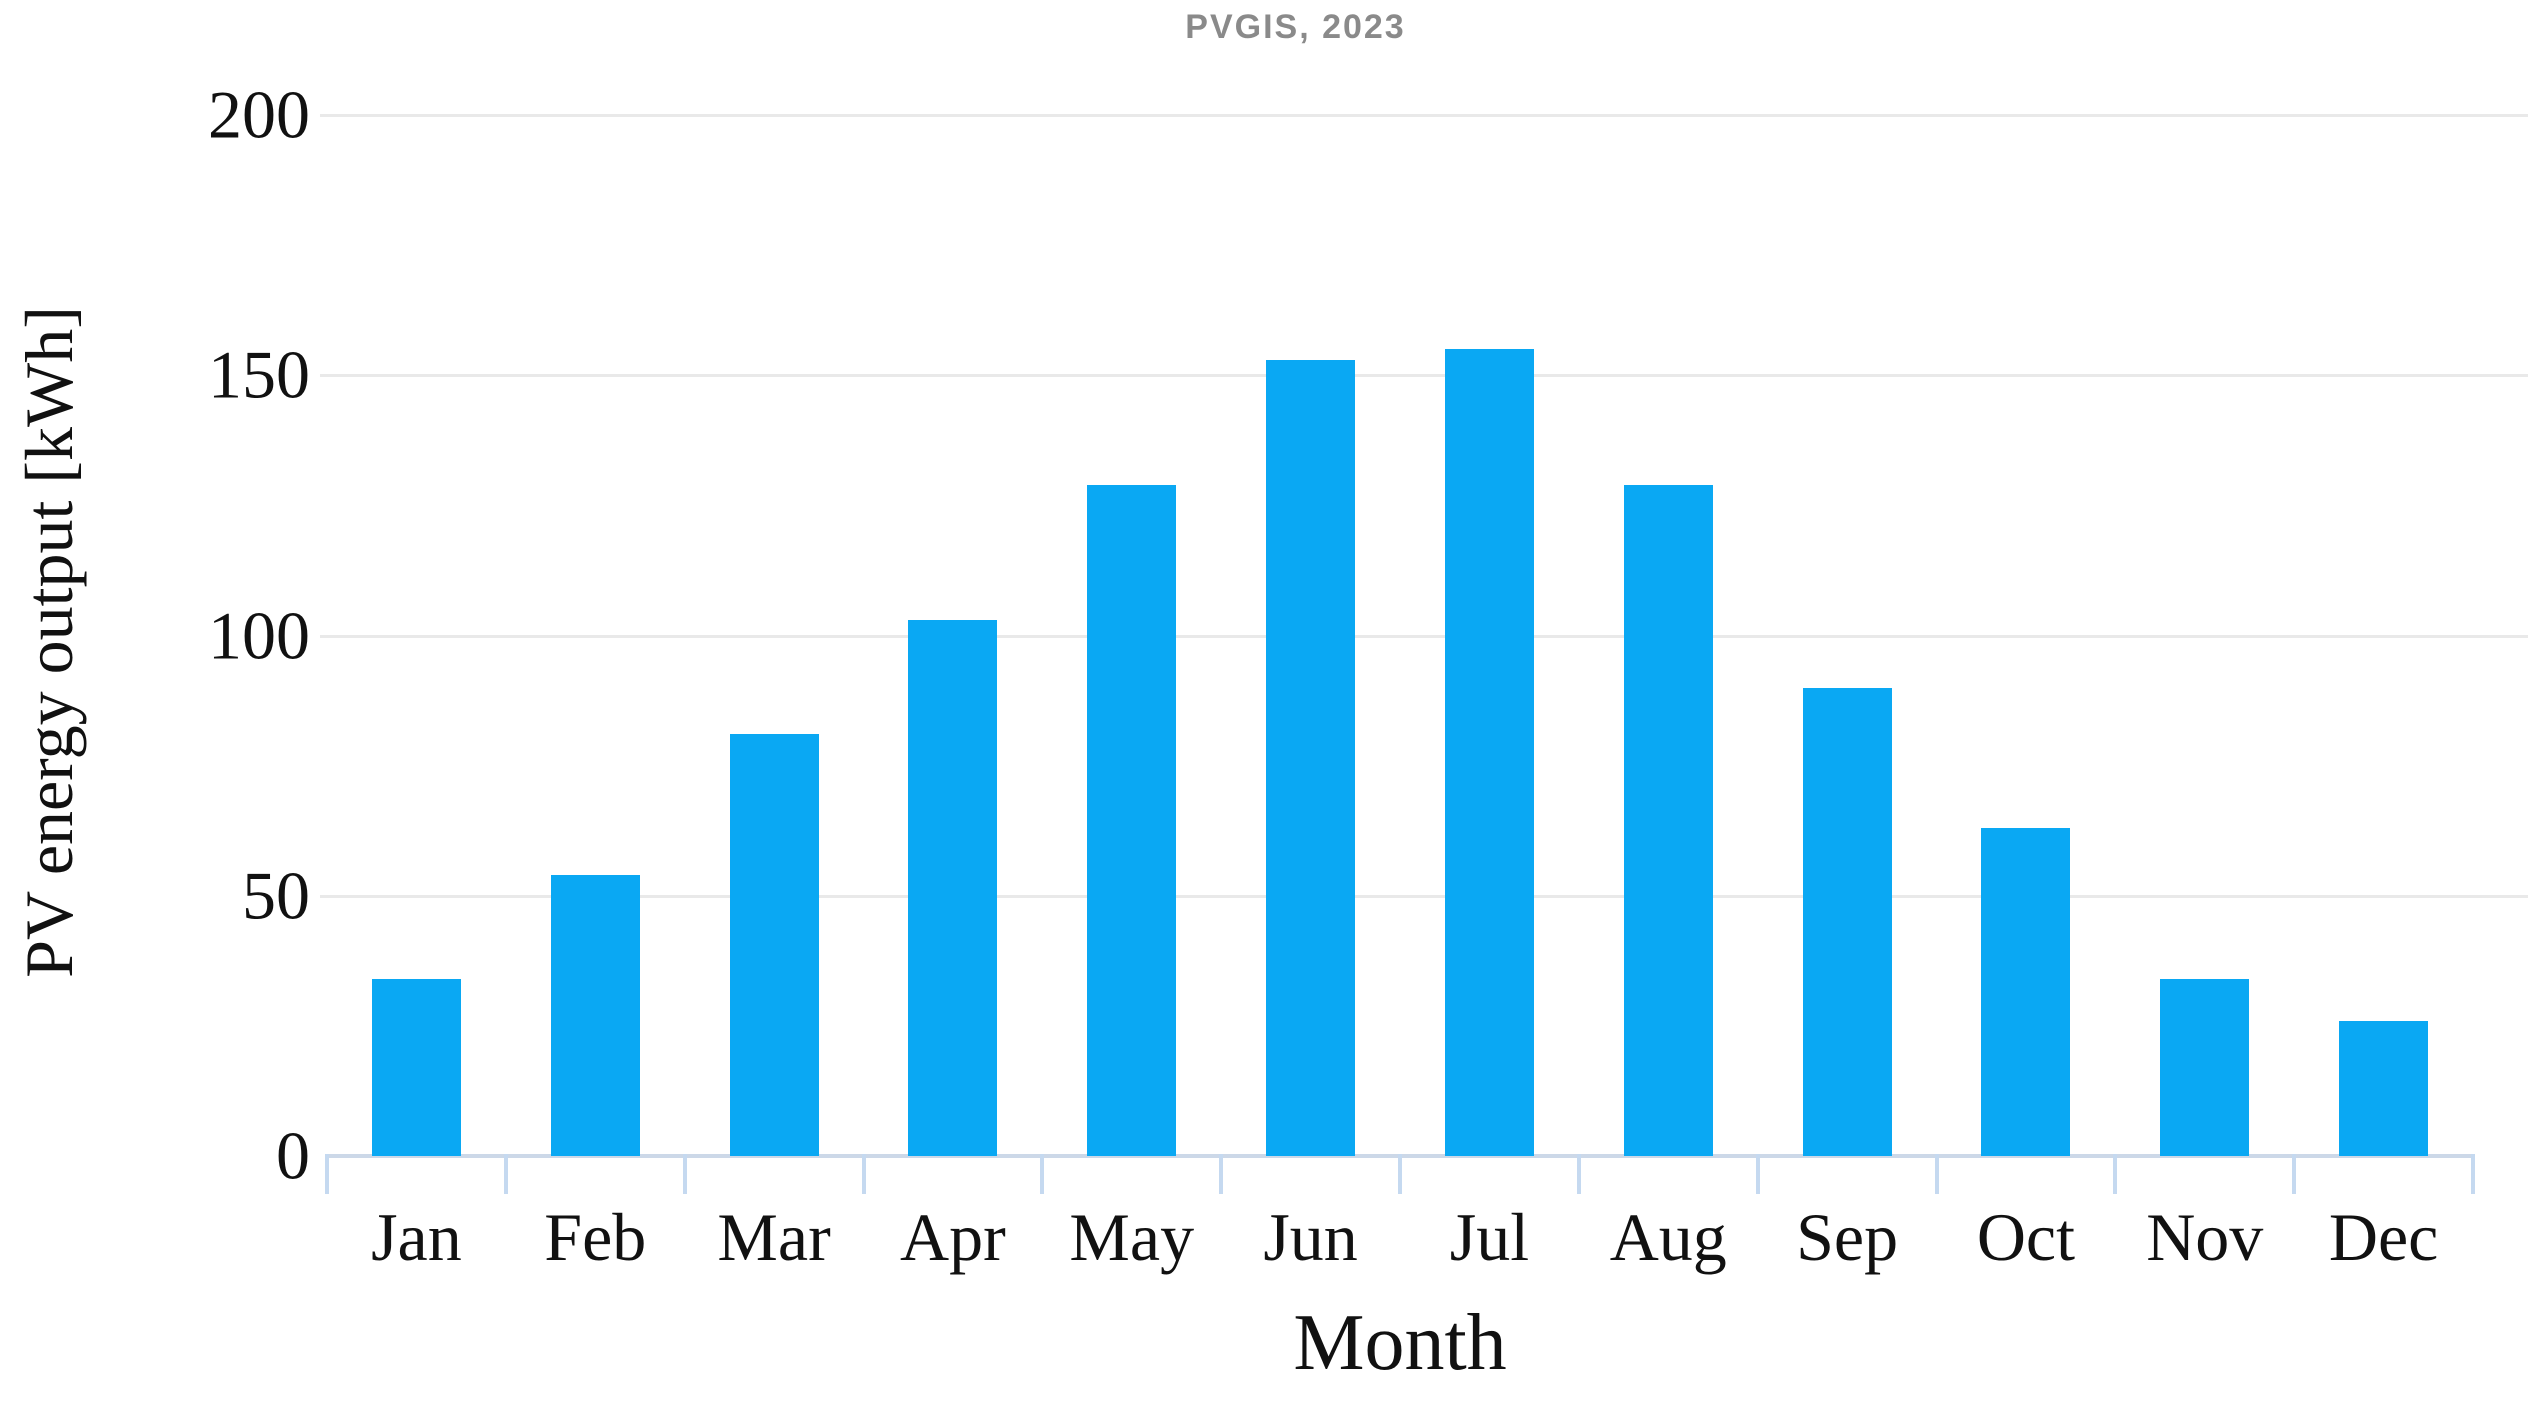 This screenshot has width=2541, height=1424. Describe the element at coordinates (2026, 992) in the screenshot. I see `bar-oct` at that location.